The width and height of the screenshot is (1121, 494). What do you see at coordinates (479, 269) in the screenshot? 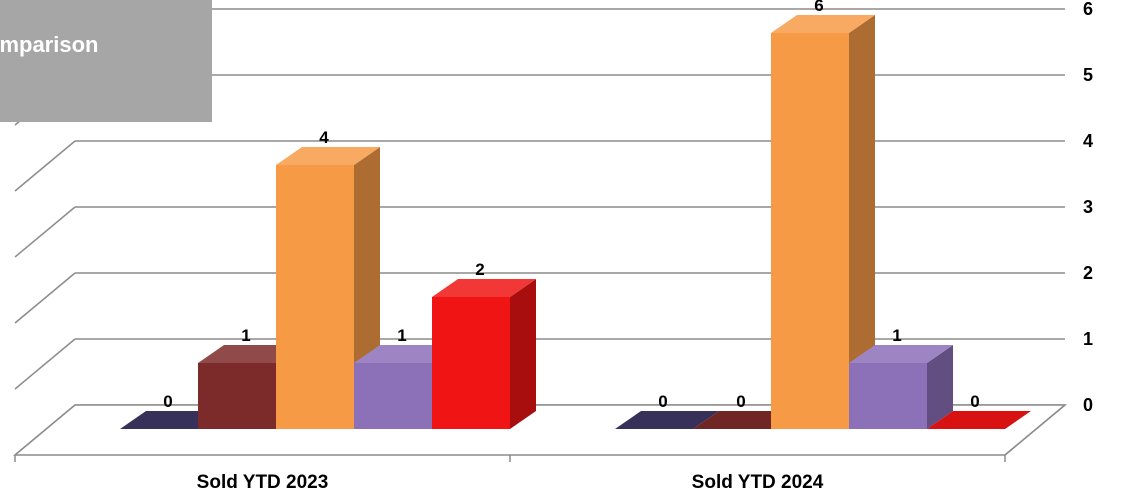
I see `data-label: 2` at bounding box center [479, 269].